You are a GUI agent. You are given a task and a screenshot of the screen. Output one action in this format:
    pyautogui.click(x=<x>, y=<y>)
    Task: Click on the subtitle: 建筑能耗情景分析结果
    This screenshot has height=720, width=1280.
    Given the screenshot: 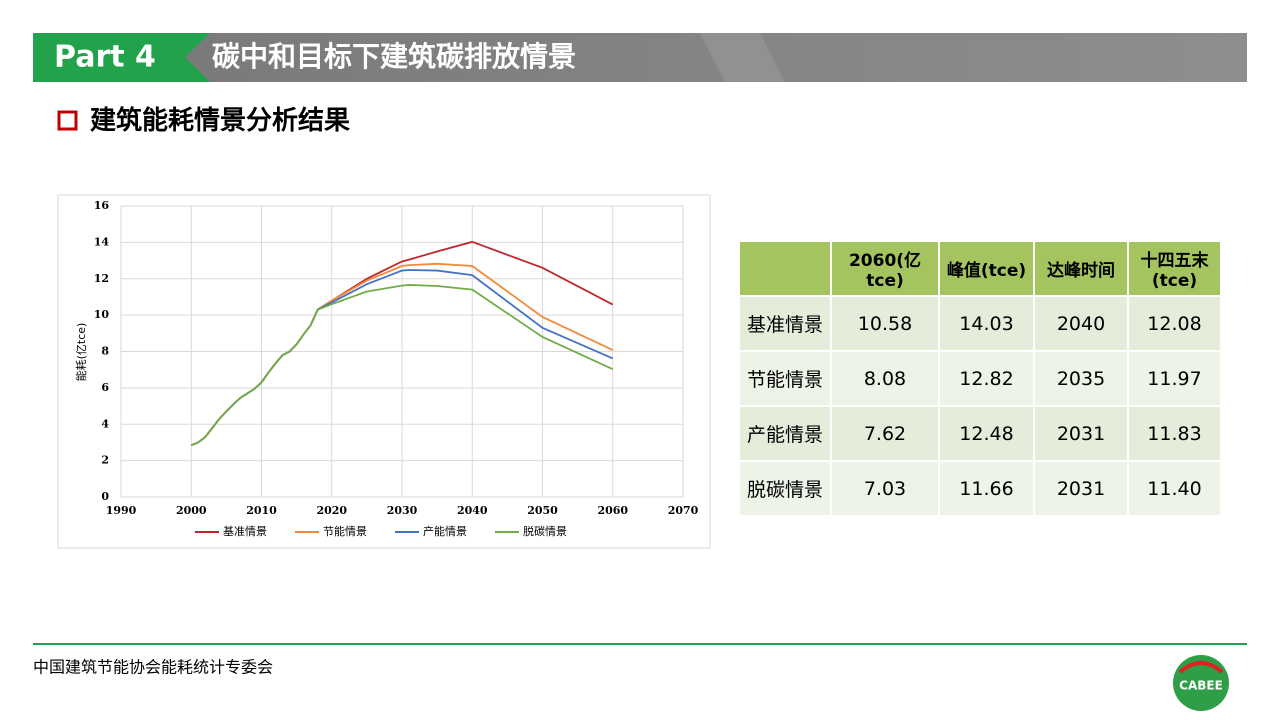 What is the action you would take?
    pyautogui.click(x=220, y=120)
    